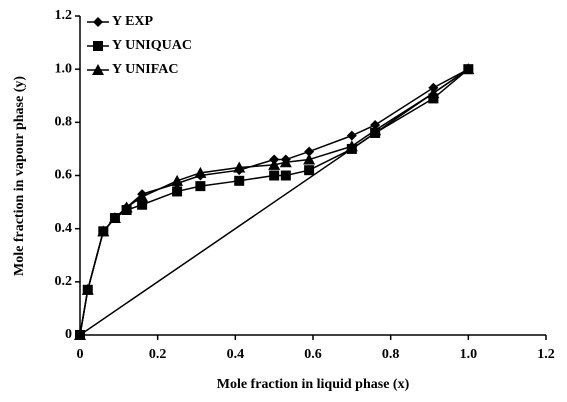  Describe the element at coordinates (469, 354) in the screenshot. I see `x-tick-label: 1.0` at that location.